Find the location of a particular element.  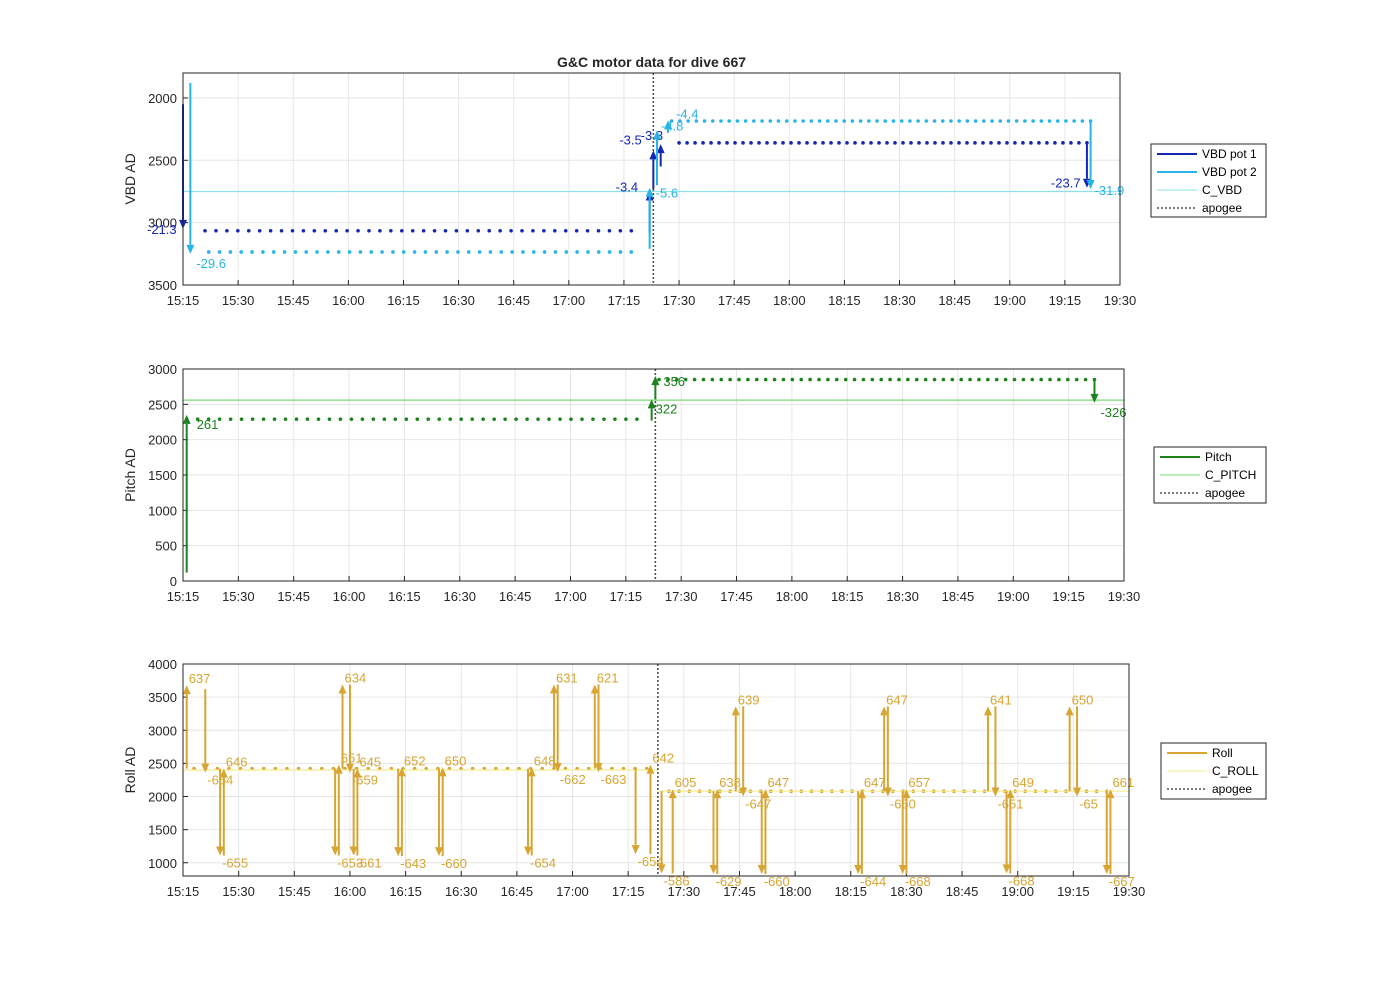

x-tick-label: 16:45 is located at coordinates (517, 891).